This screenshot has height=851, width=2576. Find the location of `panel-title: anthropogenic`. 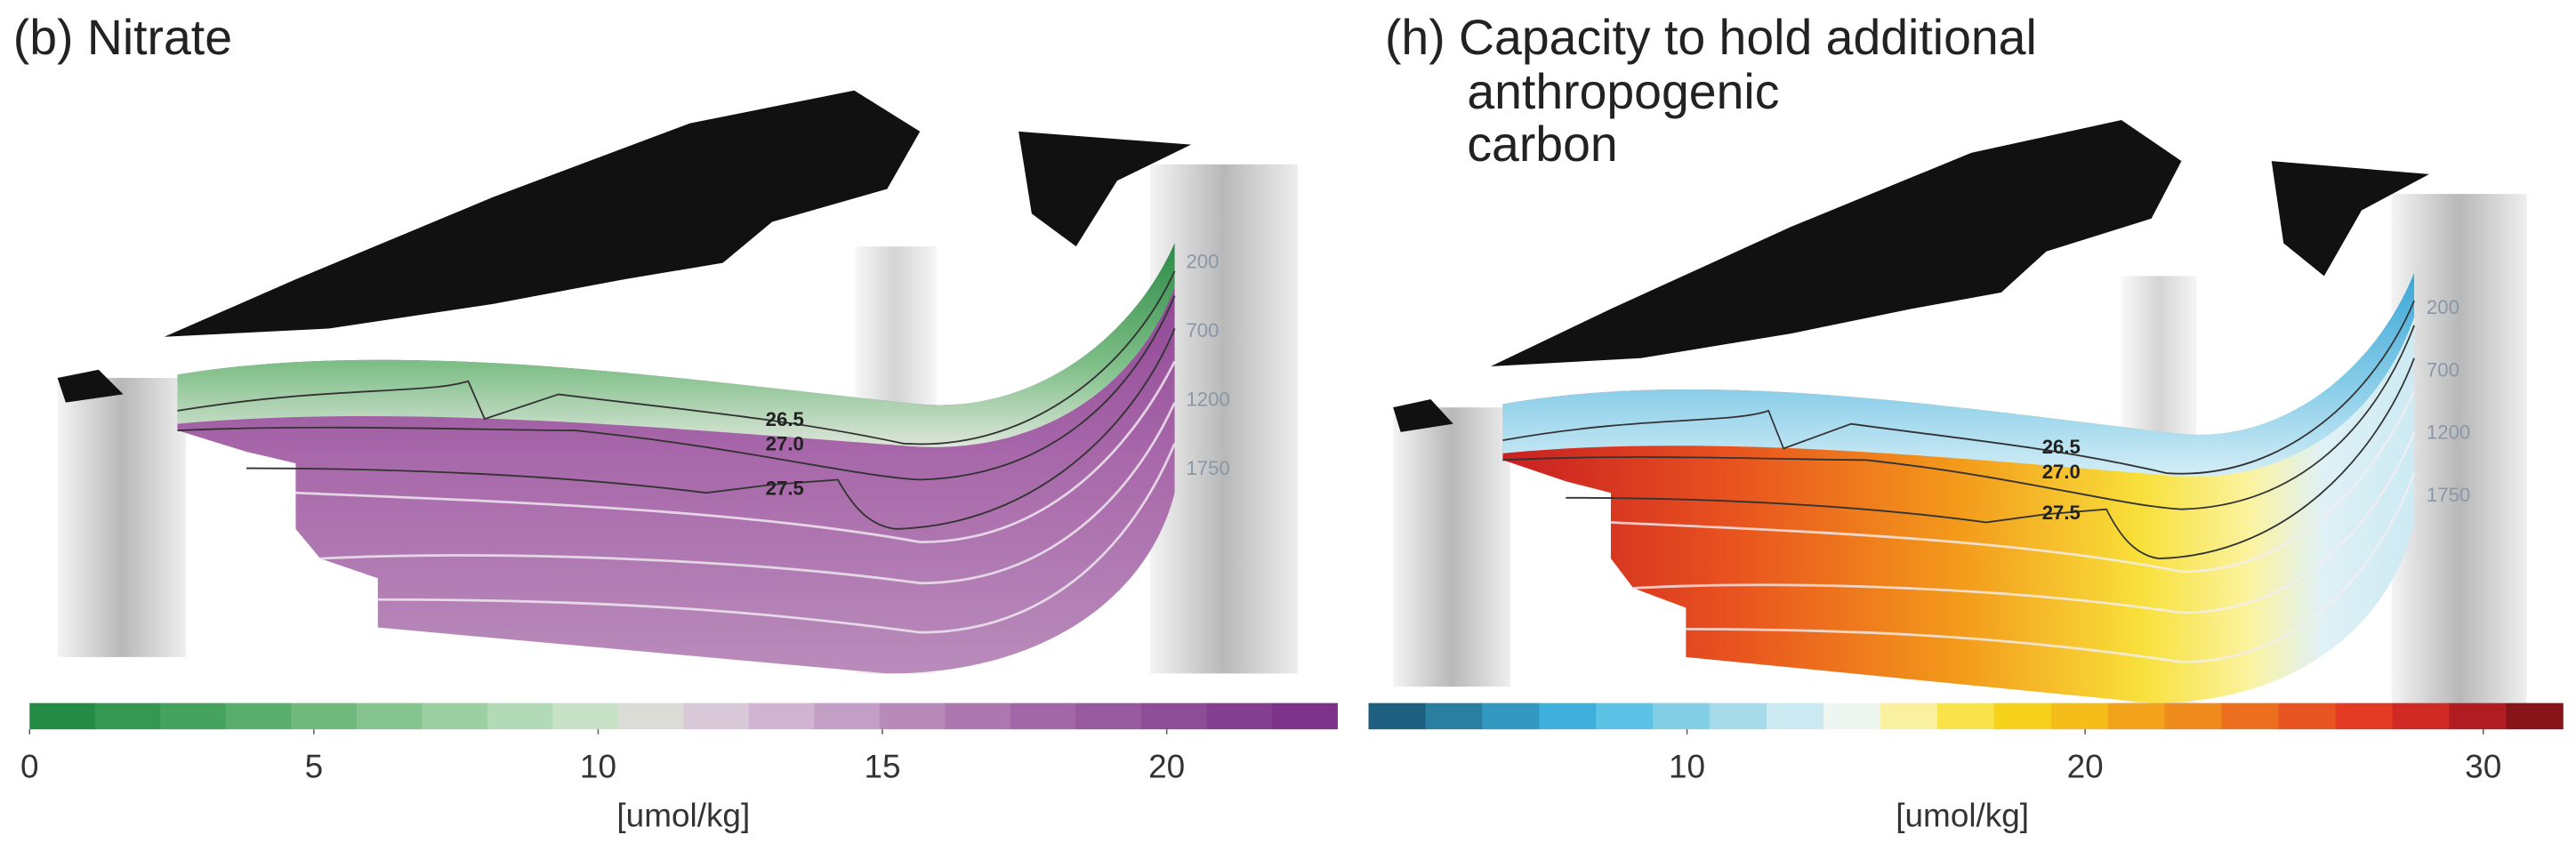

panel-title: anthropogenic is located at coordinates (1623, 91).